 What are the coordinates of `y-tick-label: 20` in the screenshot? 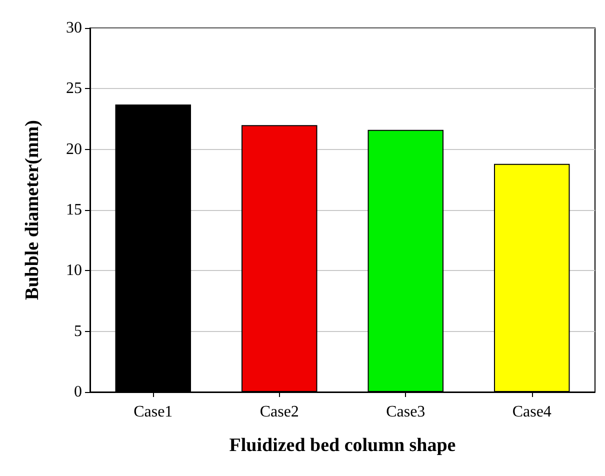 It's located at (74, 149).